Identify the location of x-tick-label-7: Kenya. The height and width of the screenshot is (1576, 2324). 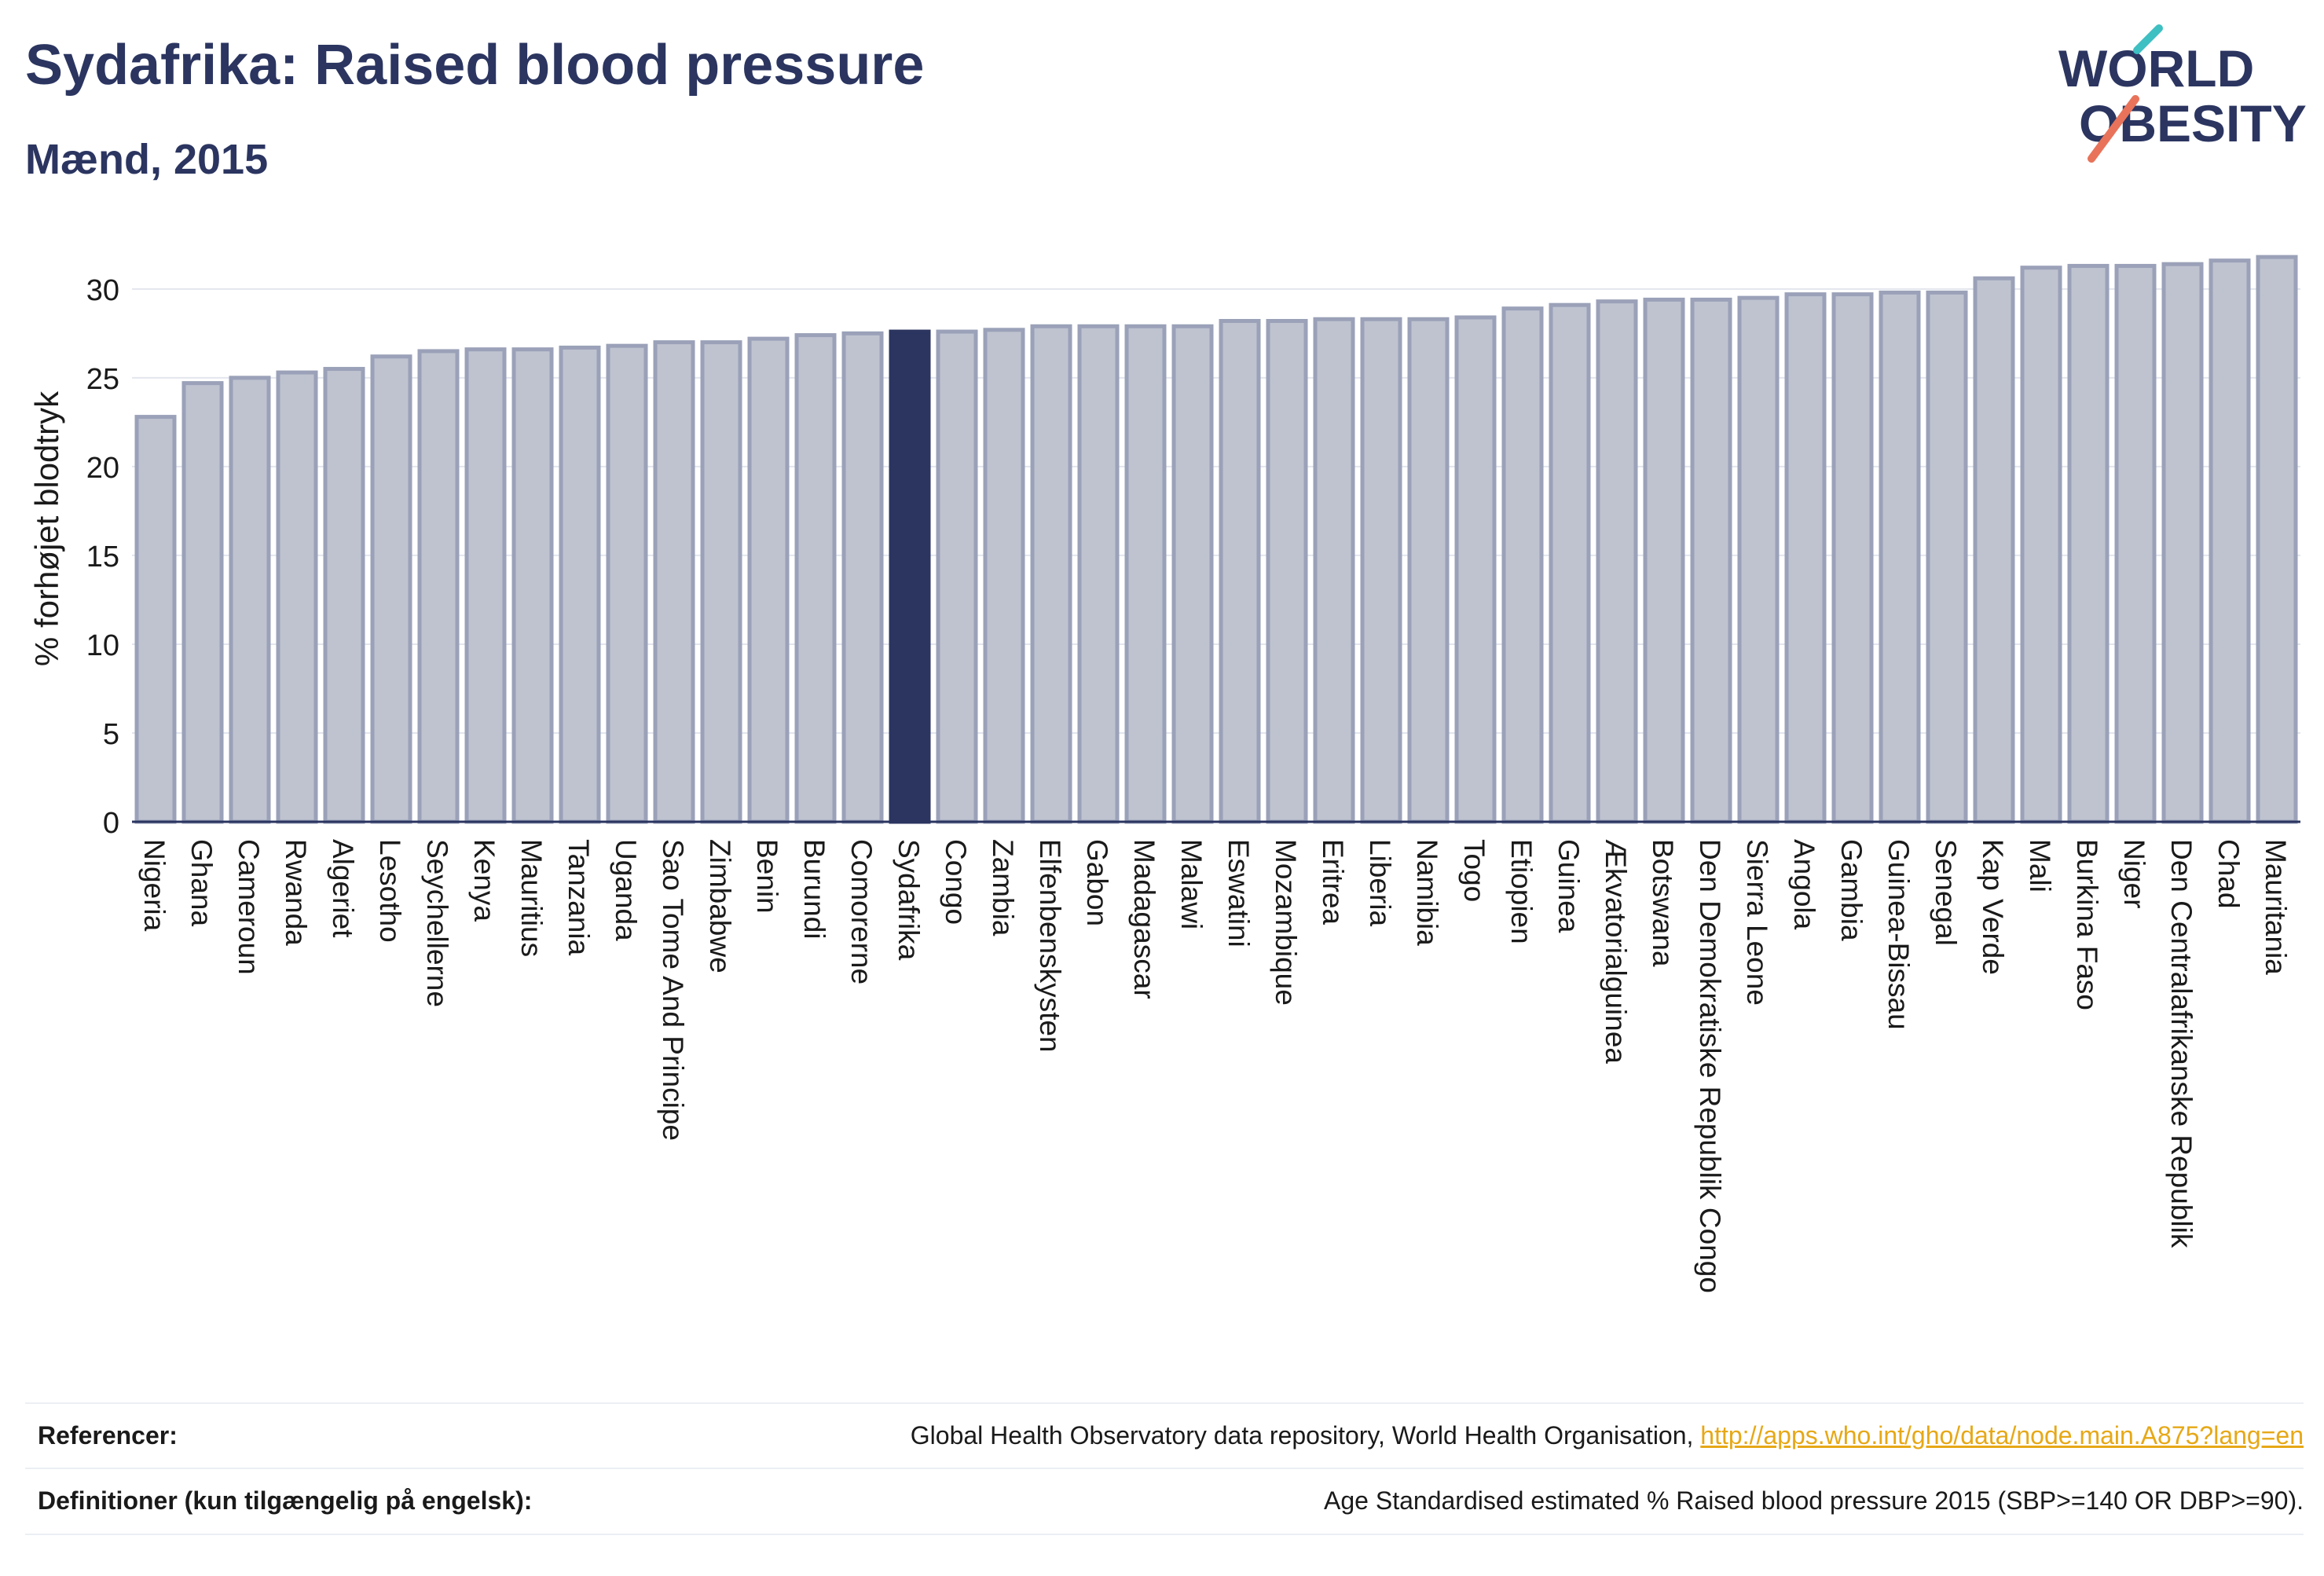
(484, 880).